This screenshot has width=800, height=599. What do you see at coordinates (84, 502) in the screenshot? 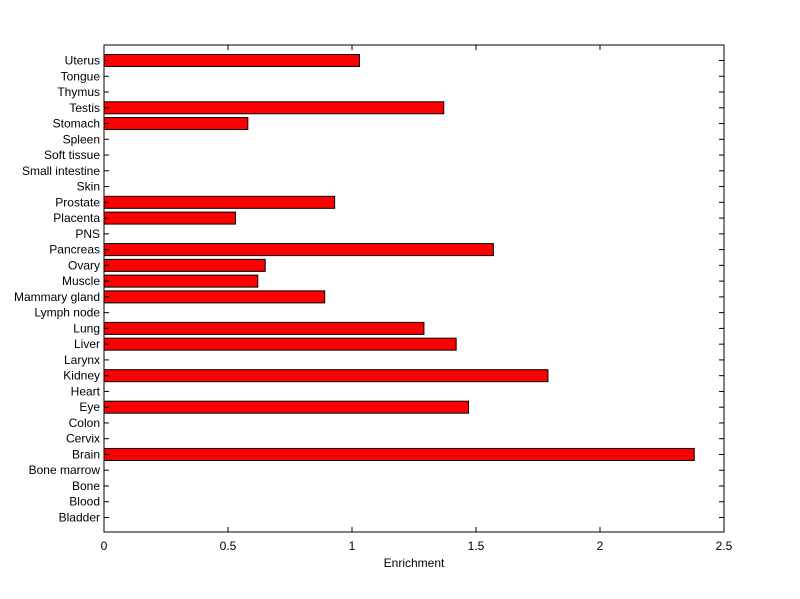
I see `category-label-blood: Blood` at bounding box center [84, 502].